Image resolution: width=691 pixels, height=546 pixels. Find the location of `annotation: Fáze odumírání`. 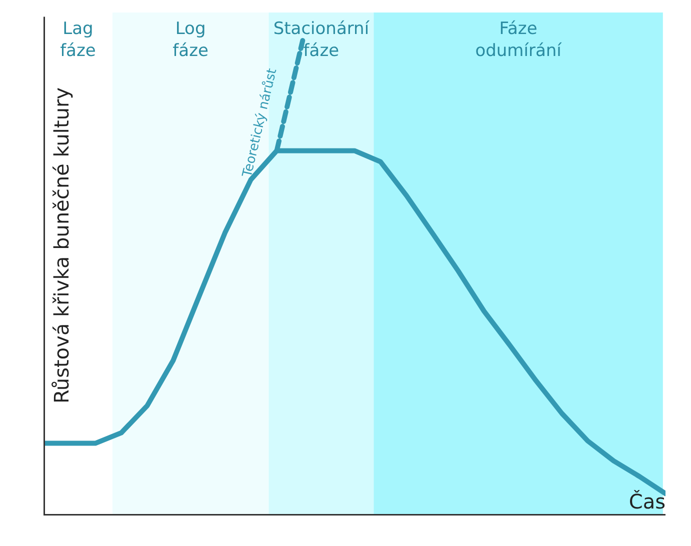

annotation: Fáze odumírání is located at coordinates (519, 40).